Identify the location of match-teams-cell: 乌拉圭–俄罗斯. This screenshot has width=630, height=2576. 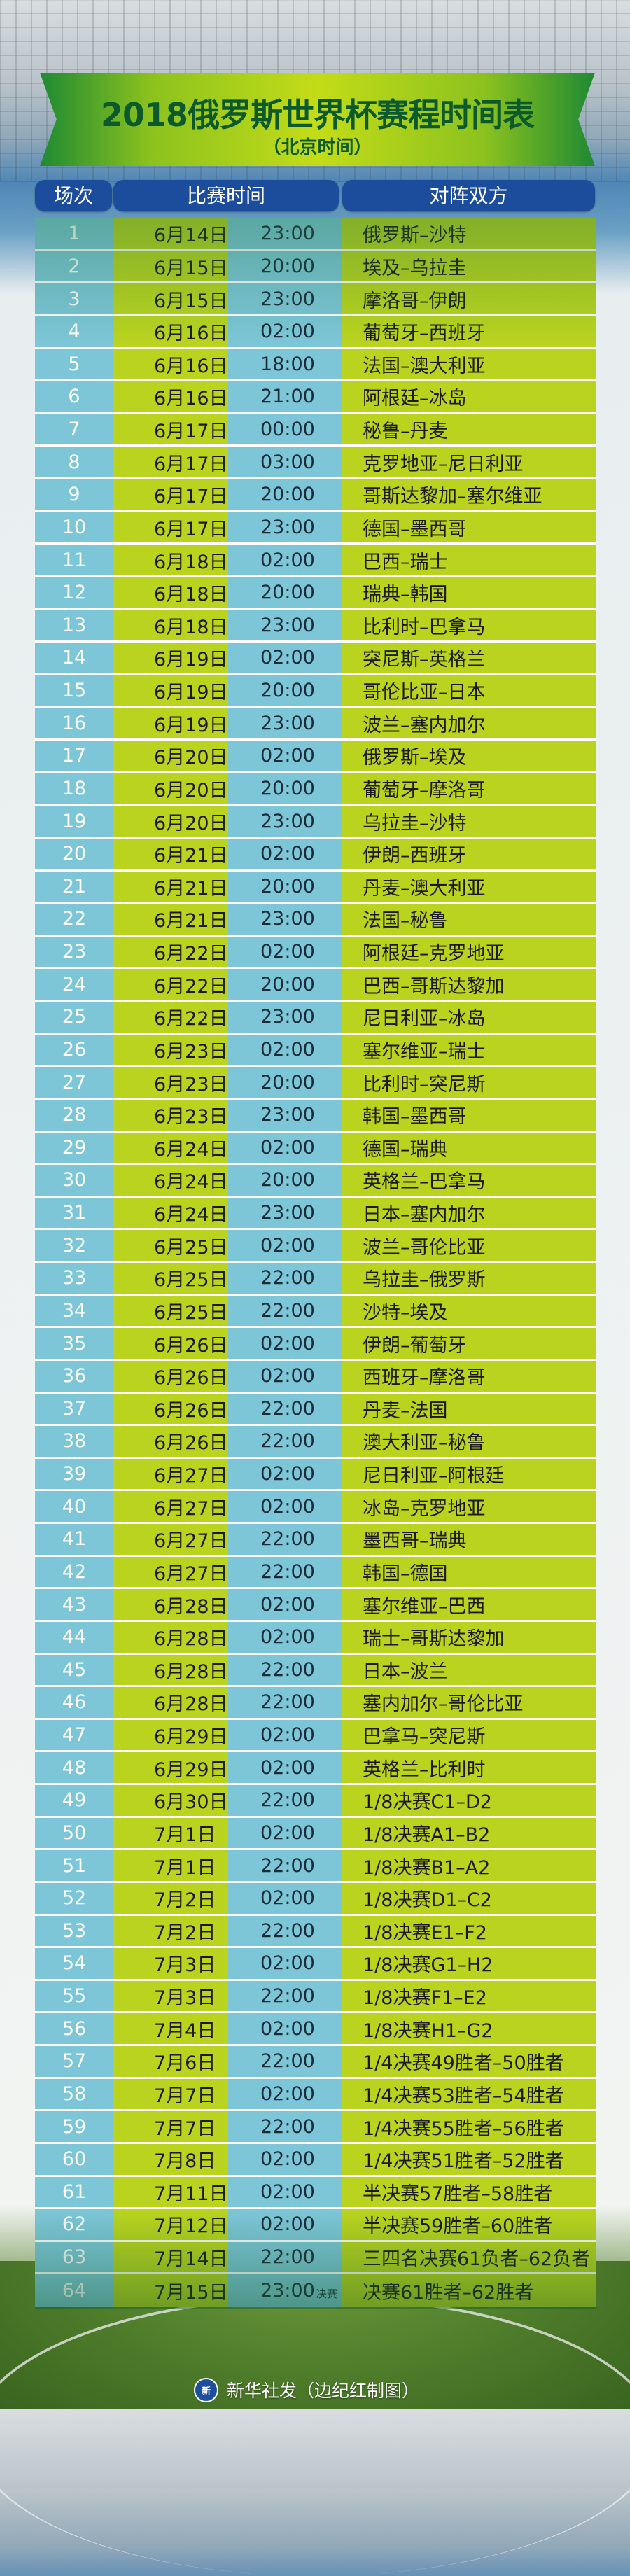
(469, 1278).